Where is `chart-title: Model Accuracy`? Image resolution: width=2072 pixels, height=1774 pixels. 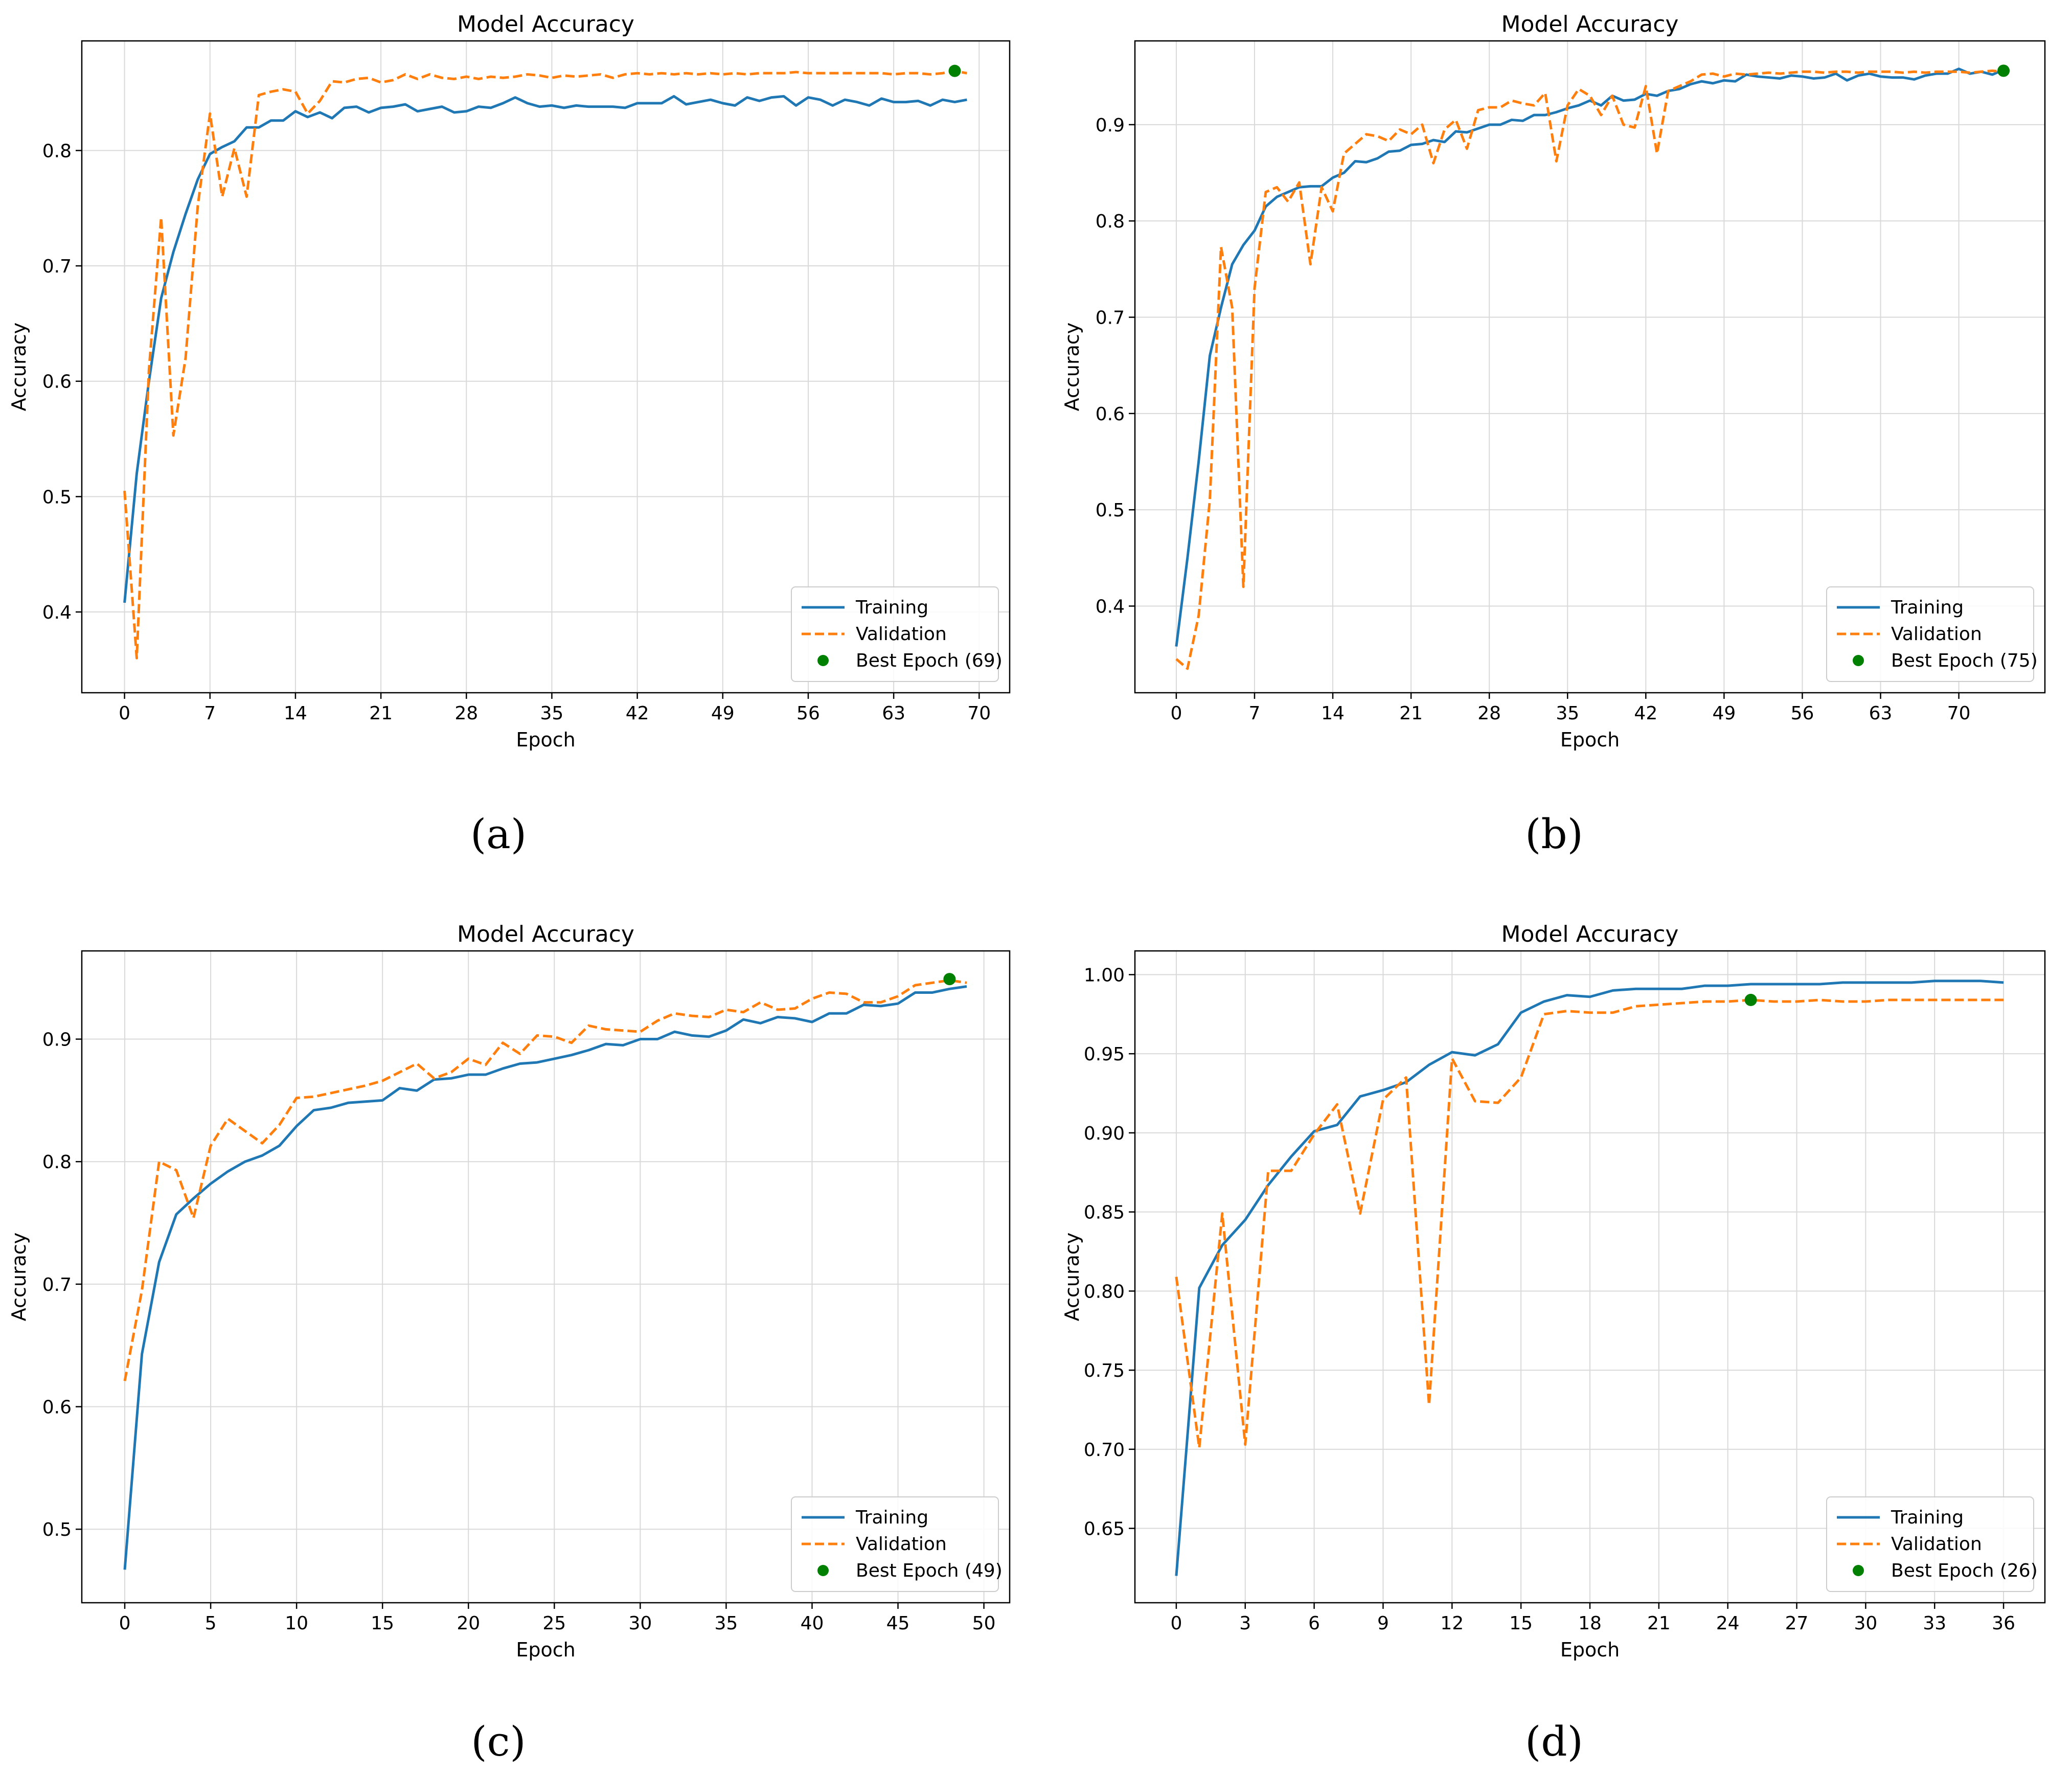
chart-title: Model Accuracy is located at coordinates (1590, 934).